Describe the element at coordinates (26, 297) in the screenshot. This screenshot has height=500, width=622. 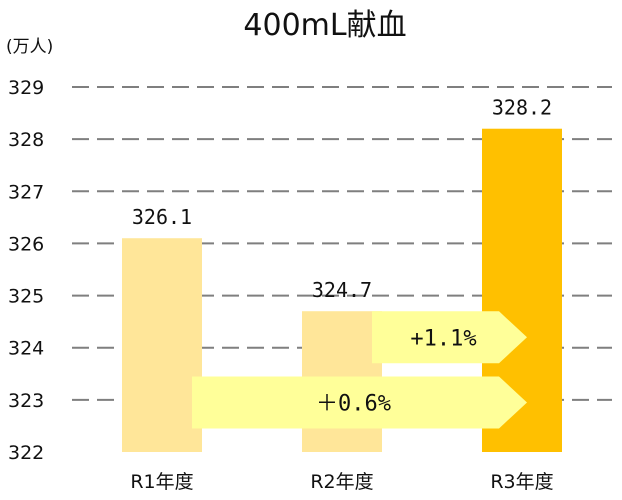
I see `y-tick-label: 325` at that location.